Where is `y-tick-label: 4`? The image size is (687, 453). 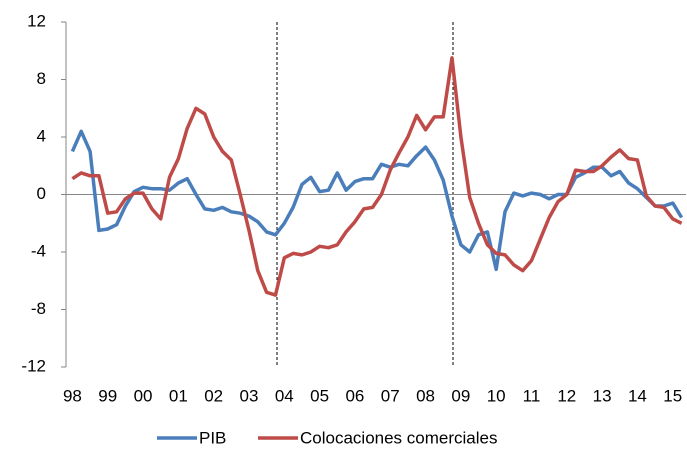
y-tick-label: 4 is located at coordinates (41, 135).